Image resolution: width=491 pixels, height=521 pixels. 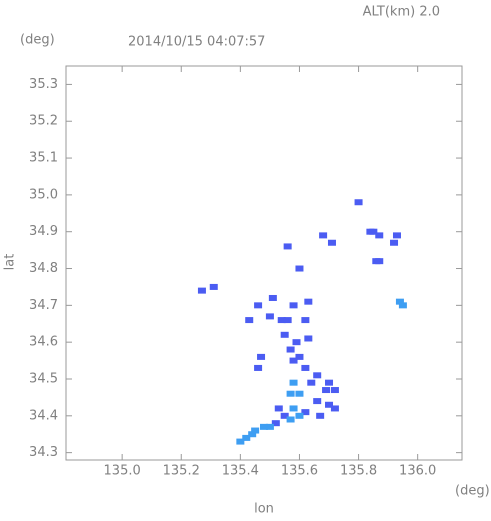 I want to click on x-axis-label: lon, so click(x=264, y=509).